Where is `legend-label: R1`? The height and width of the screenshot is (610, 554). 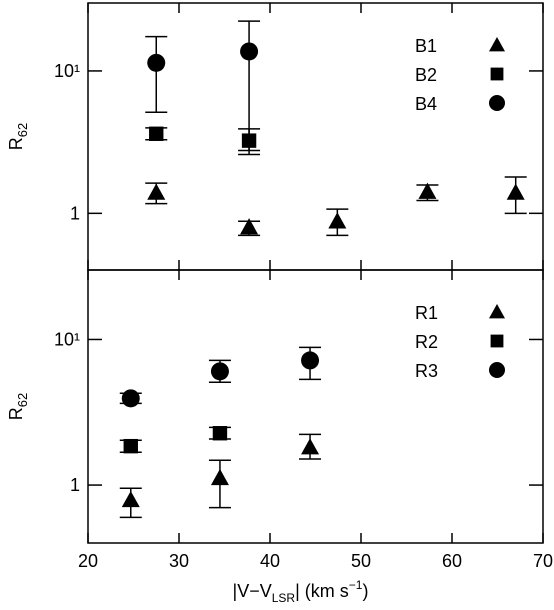
legend-label: R1 is located at coordinates (426, 313).